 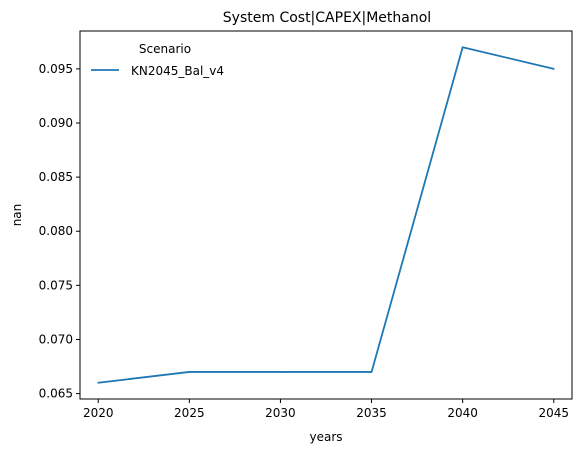 What do you see at coordinates (327, 18) in the screenshot?
I see `chart-title: System Cost|CAPEX|Methanol` at bounding box center [327, 18].